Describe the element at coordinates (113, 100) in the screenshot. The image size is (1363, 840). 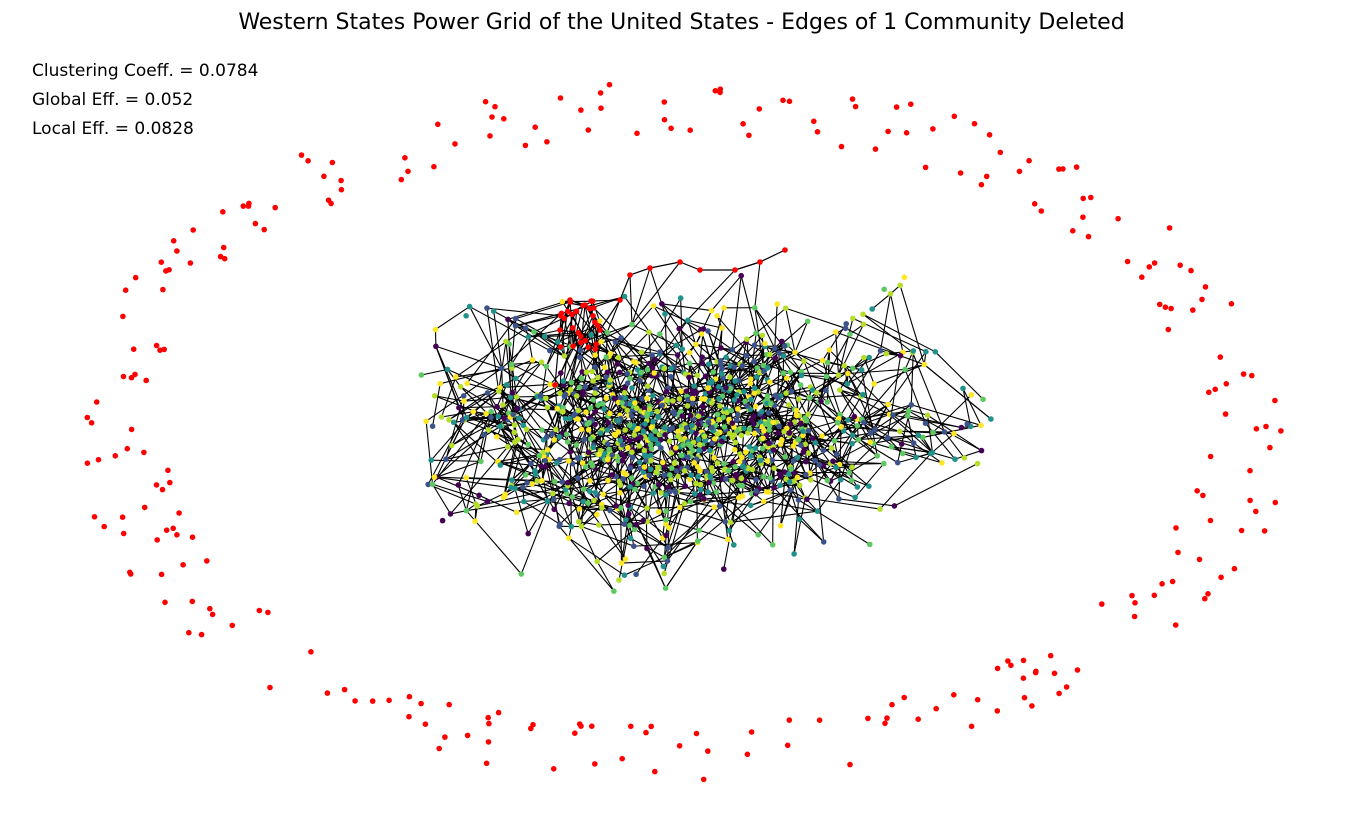
I see `global-efficiency-label: Global Eff. = 0.052` at that location.